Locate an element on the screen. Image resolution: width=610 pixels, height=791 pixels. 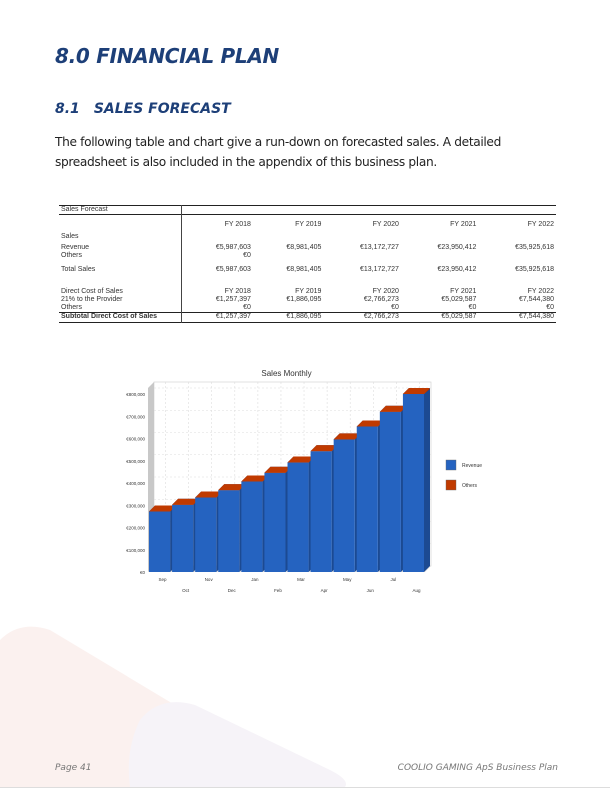
x-tick-label: Jun is located at coordinates (371, 590).